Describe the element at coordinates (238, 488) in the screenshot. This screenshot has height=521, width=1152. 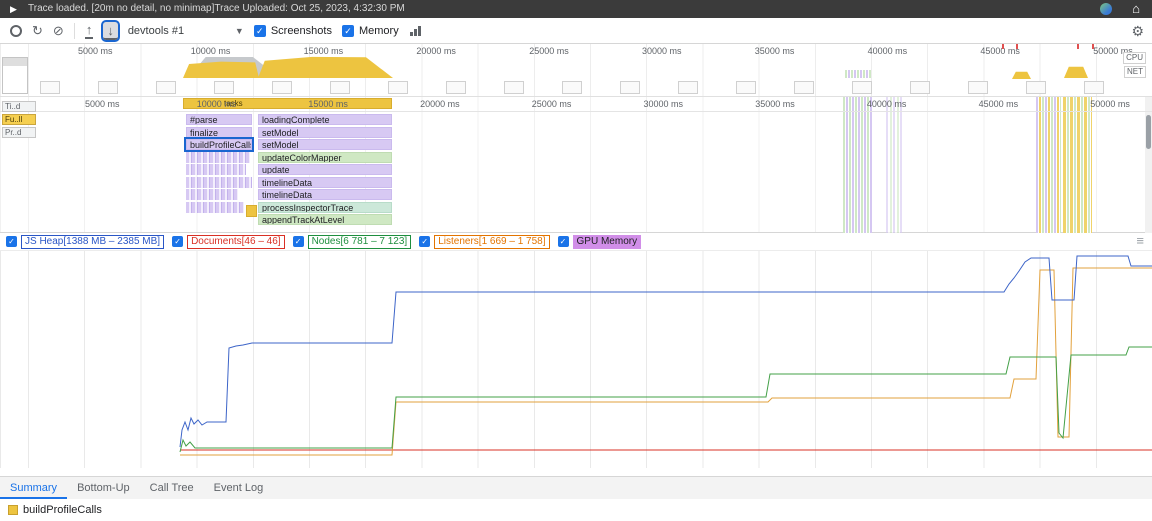
I see `tab-event-log: Event Log` at that location.